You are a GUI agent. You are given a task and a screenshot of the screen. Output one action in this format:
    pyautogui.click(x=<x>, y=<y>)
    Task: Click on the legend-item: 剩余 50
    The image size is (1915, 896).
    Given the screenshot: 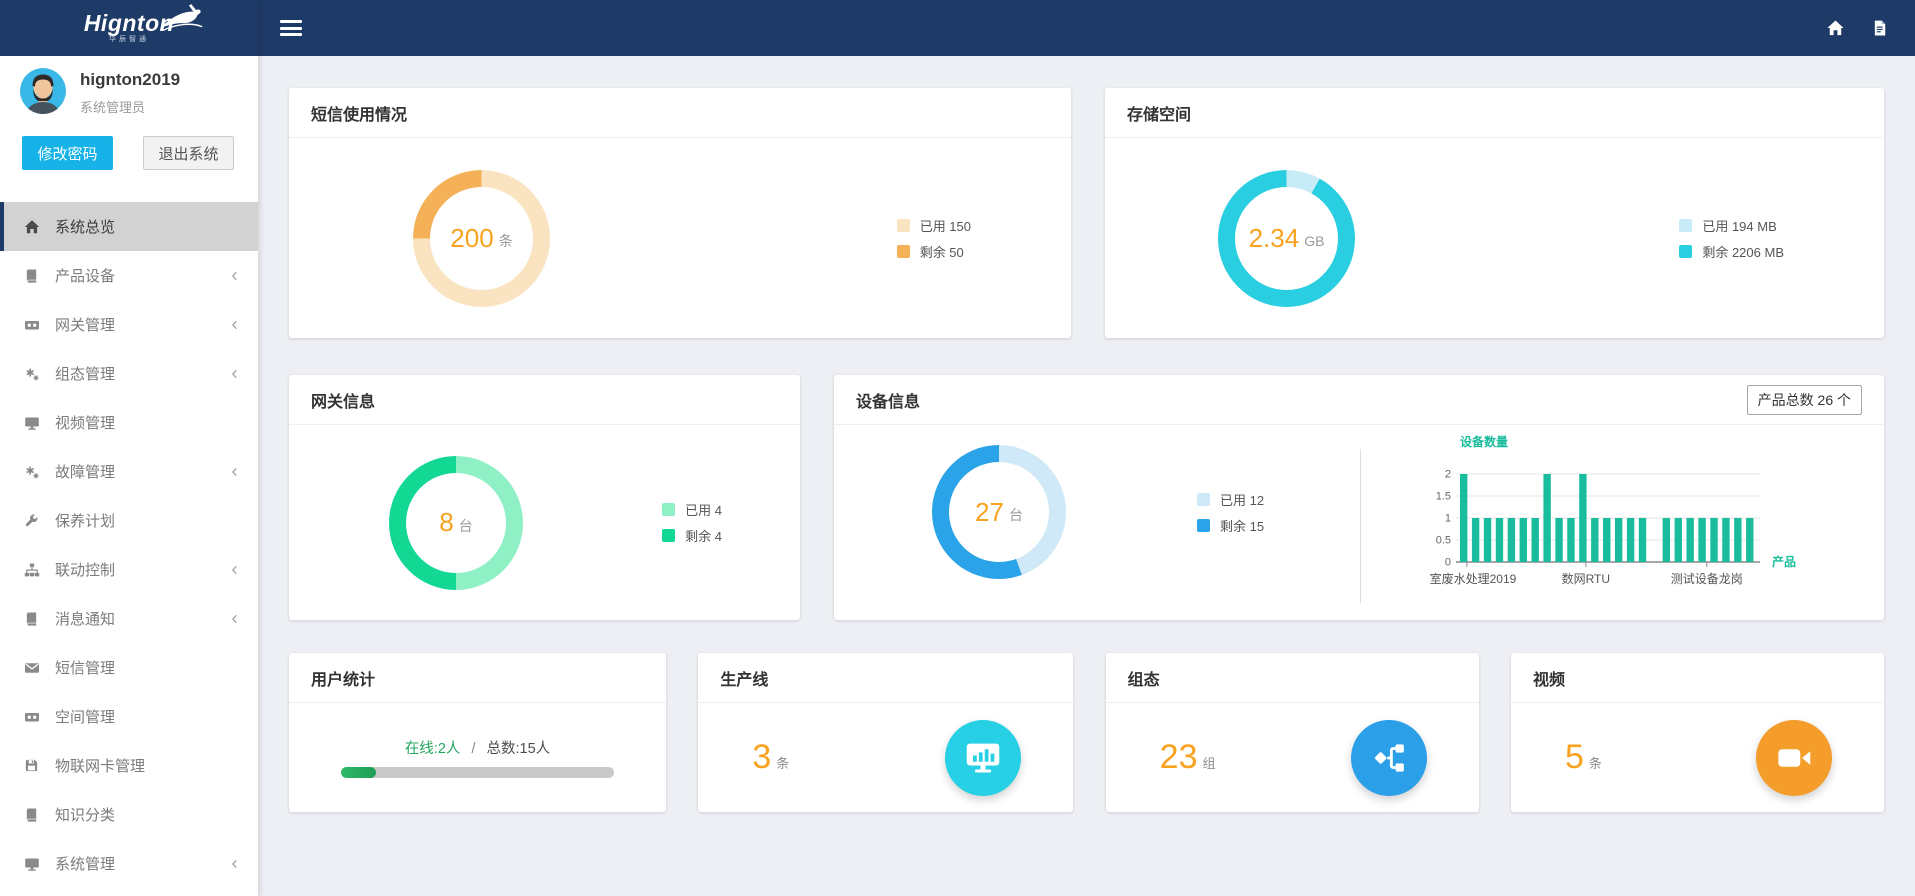 What is the action you would take?
    pyautogui.click(x=933, y=251)
    